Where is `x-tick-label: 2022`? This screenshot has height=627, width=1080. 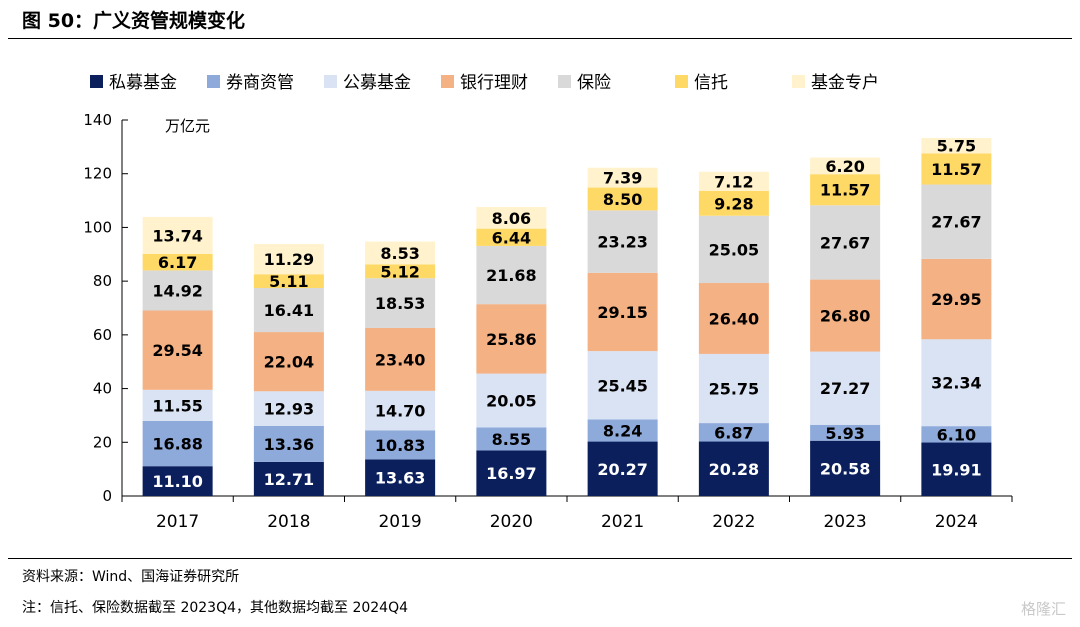 x-tick-label: 2022 is located at coordinates (733, 522).